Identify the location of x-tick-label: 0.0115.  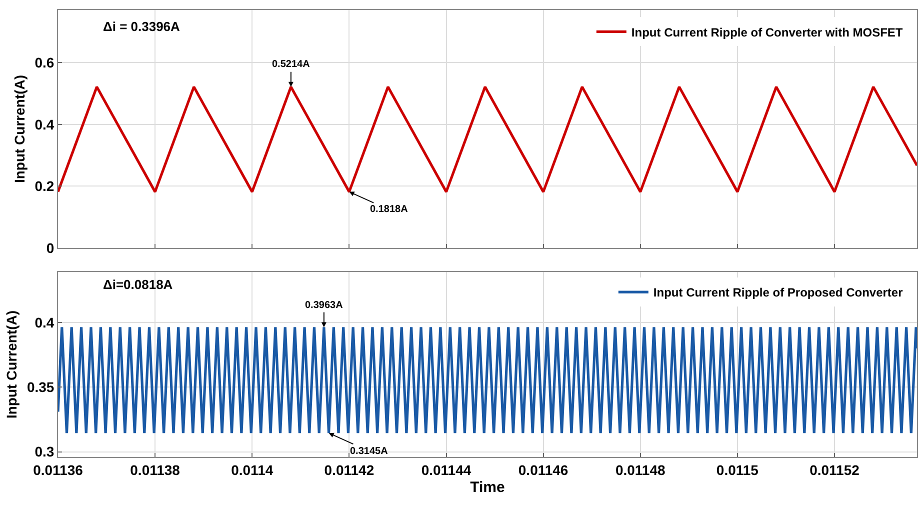
(737, 470).